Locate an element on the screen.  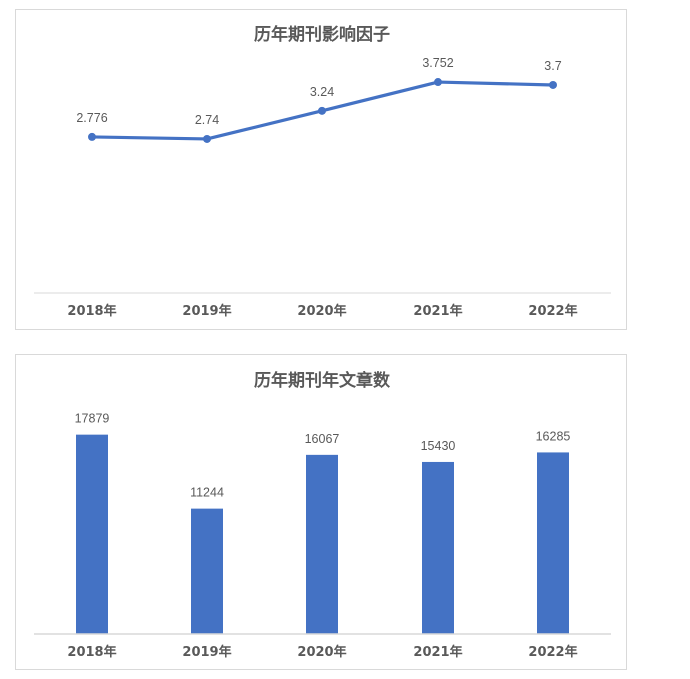
chart-title: 历年期刊影响因子 is located at coordinates (322, 34).